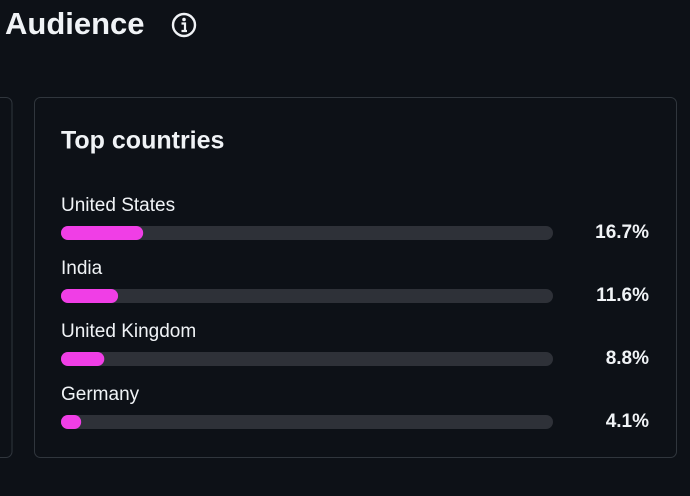 The height and width of the screenshot is (496, 690). Describe the element at coordinates (184, 25) in the screenshot. I see `info-icon` at that location.